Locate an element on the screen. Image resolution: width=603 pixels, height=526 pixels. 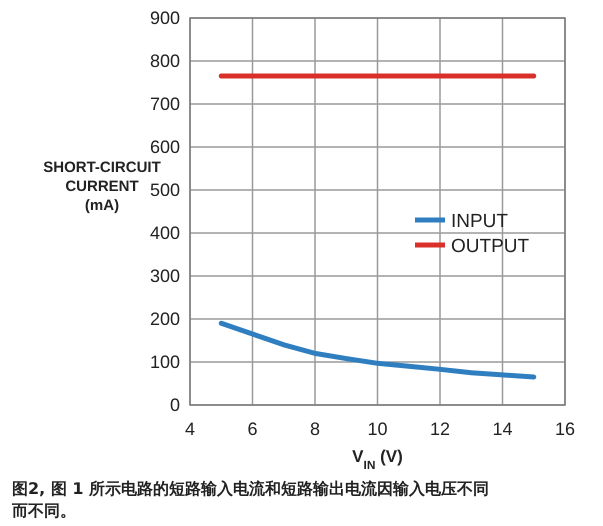
x-tick-label: 4 is located at coordinates (190, 429).